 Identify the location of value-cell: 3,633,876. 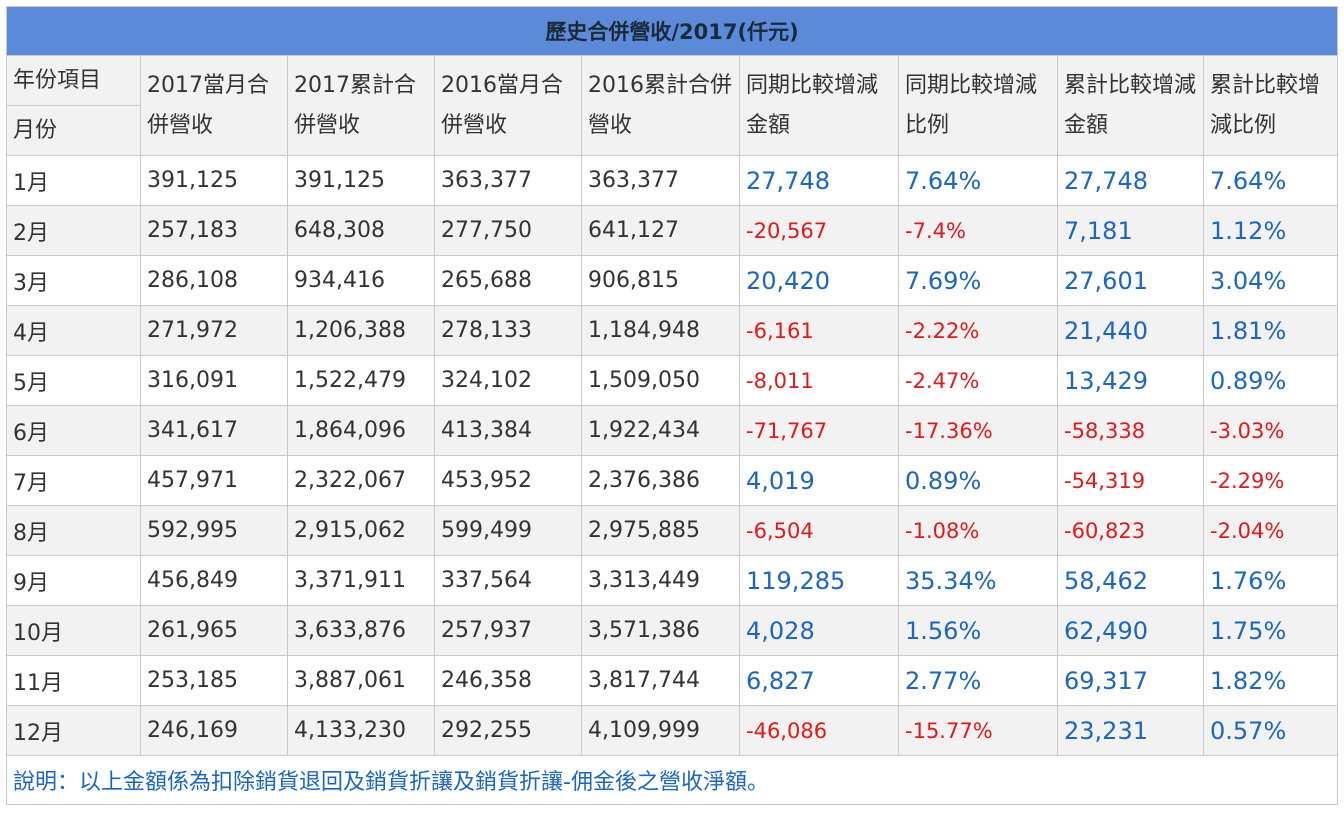
(361, 630).